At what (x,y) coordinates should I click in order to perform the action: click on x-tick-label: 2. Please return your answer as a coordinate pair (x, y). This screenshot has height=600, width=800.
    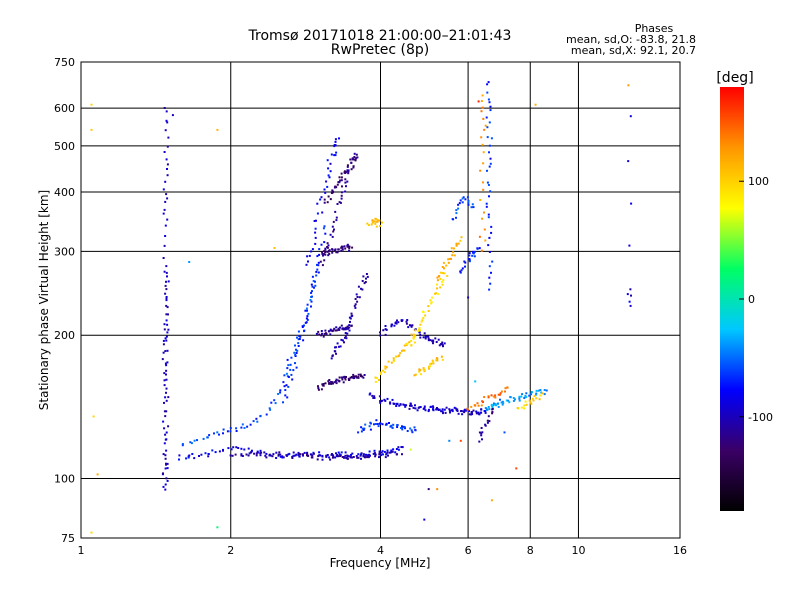
    Looking at the image, I should click on (230, 550).